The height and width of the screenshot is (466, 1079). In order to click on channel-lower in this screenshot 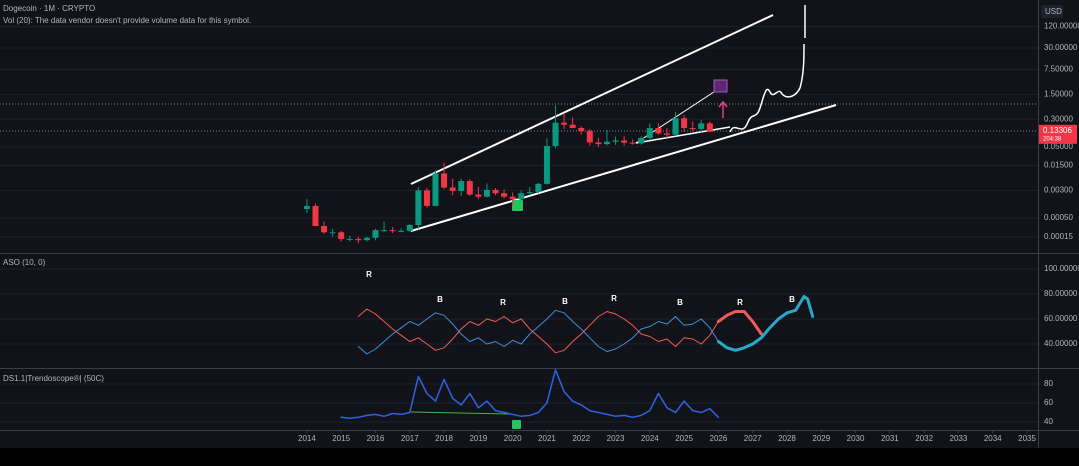, I will do `click(623, 168)`.